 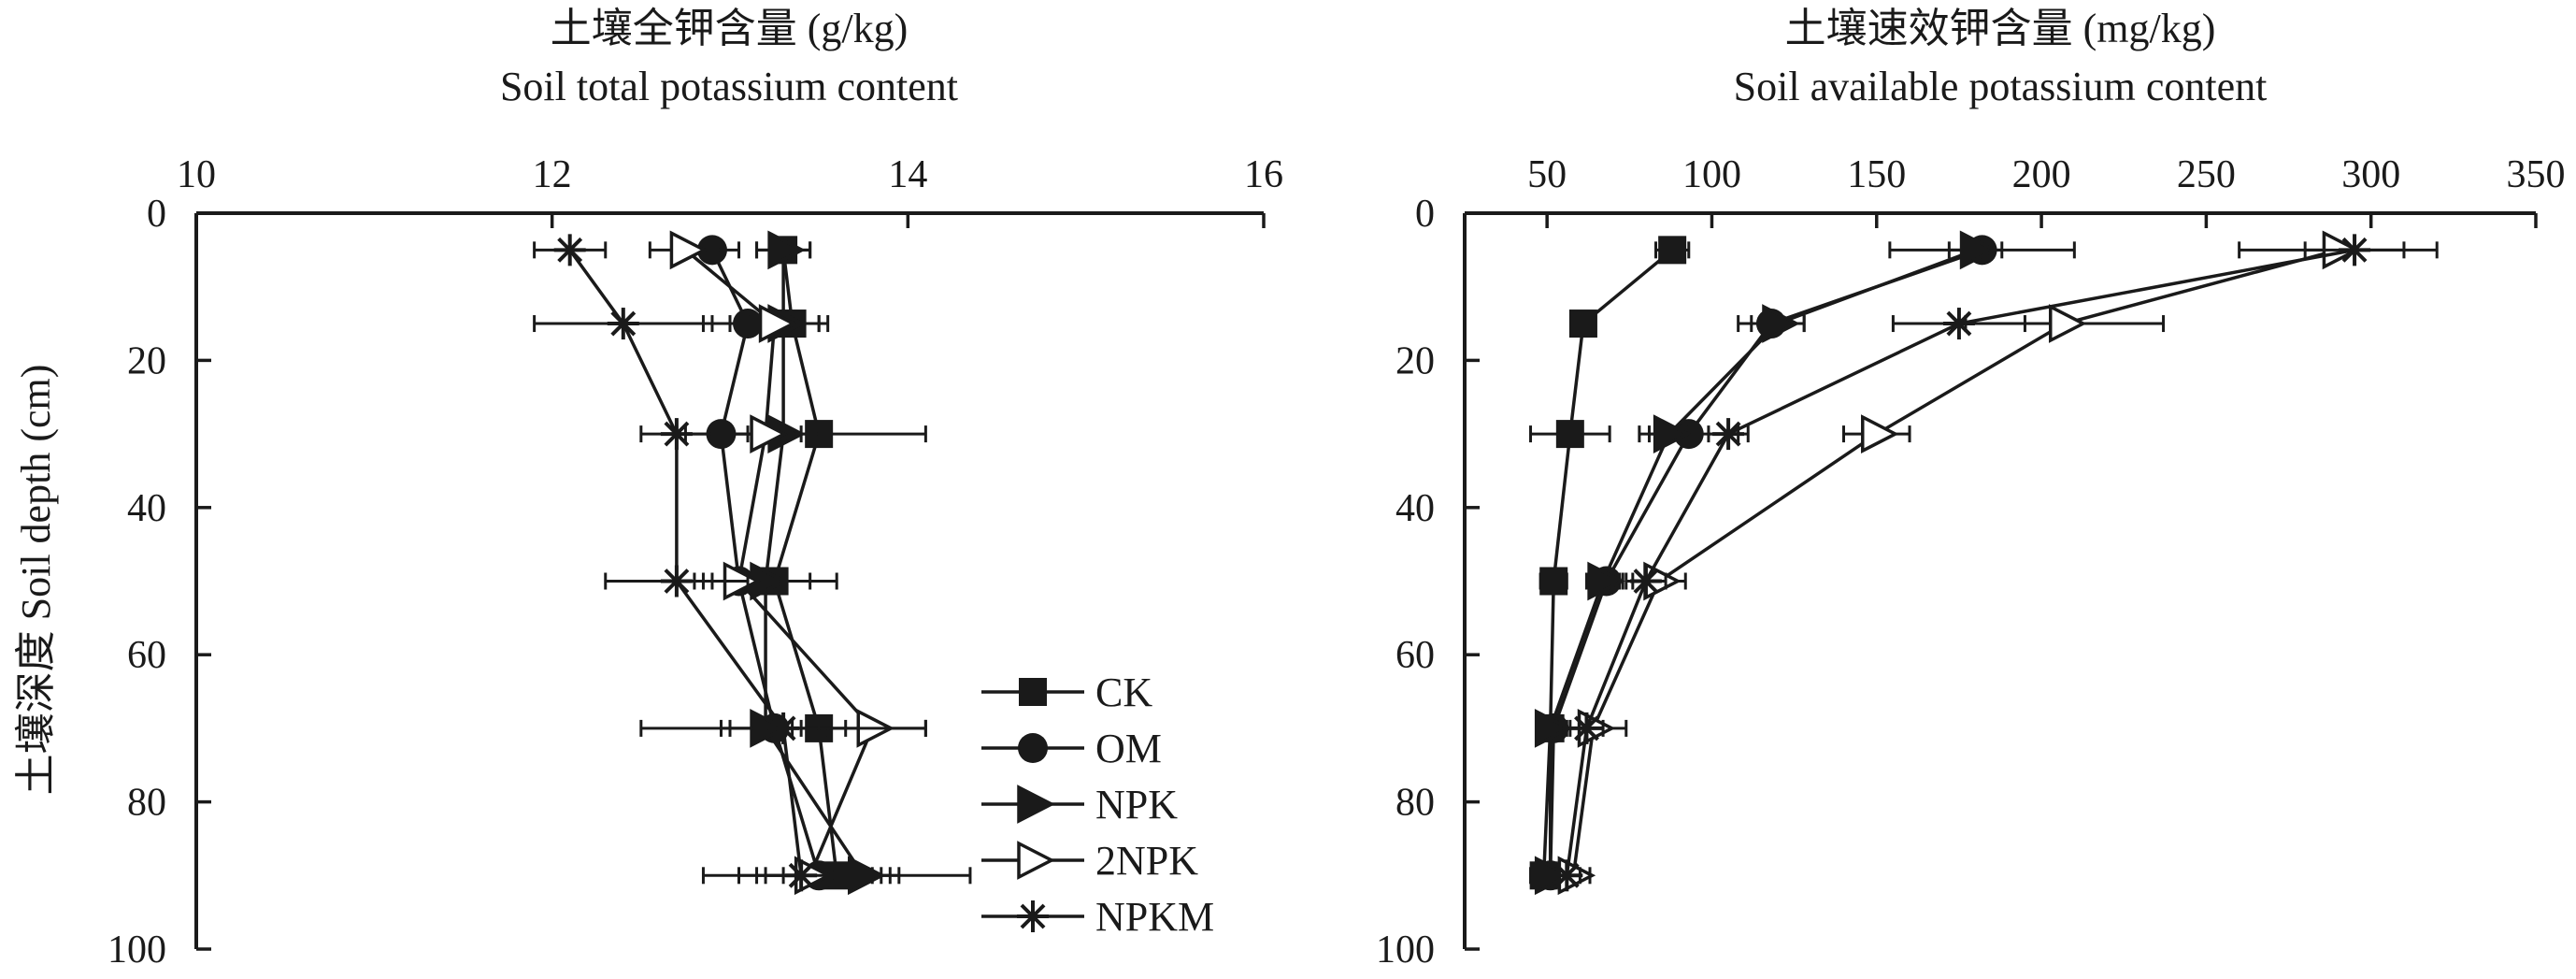 I want to click on right-x-tick-label-150: 150, so click(x=1876, y=174).